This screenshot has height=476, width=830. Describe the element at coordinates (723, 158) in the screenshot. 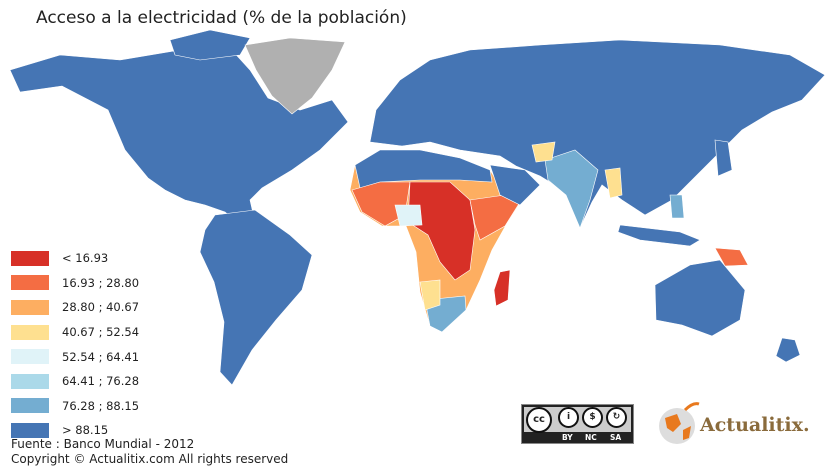

I see `region-japan` at that location.